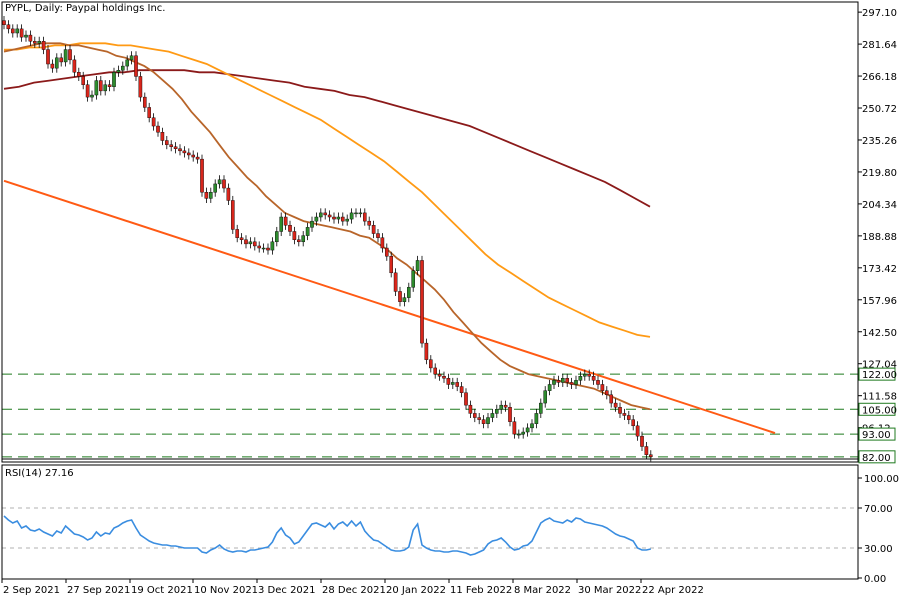 The width and height of the screenshot is (900, 600). I want to click on rsi-tick-label: 30.00, so click(878, 549).